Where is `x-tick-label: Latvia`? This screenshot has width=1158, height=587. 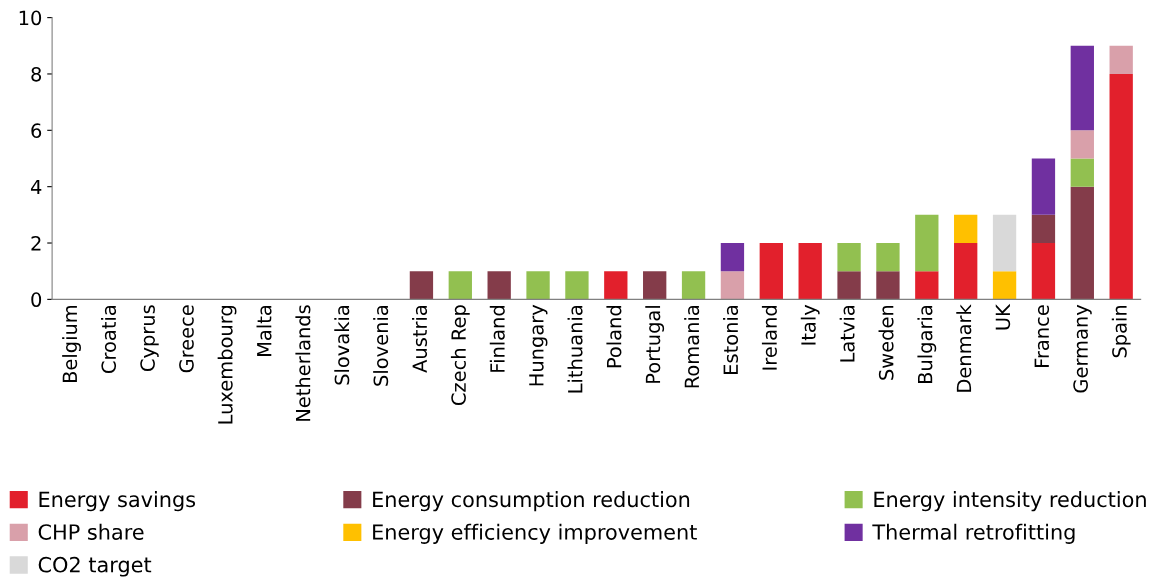
x-tick-label: Latvia is located at coordinates (847, 334).